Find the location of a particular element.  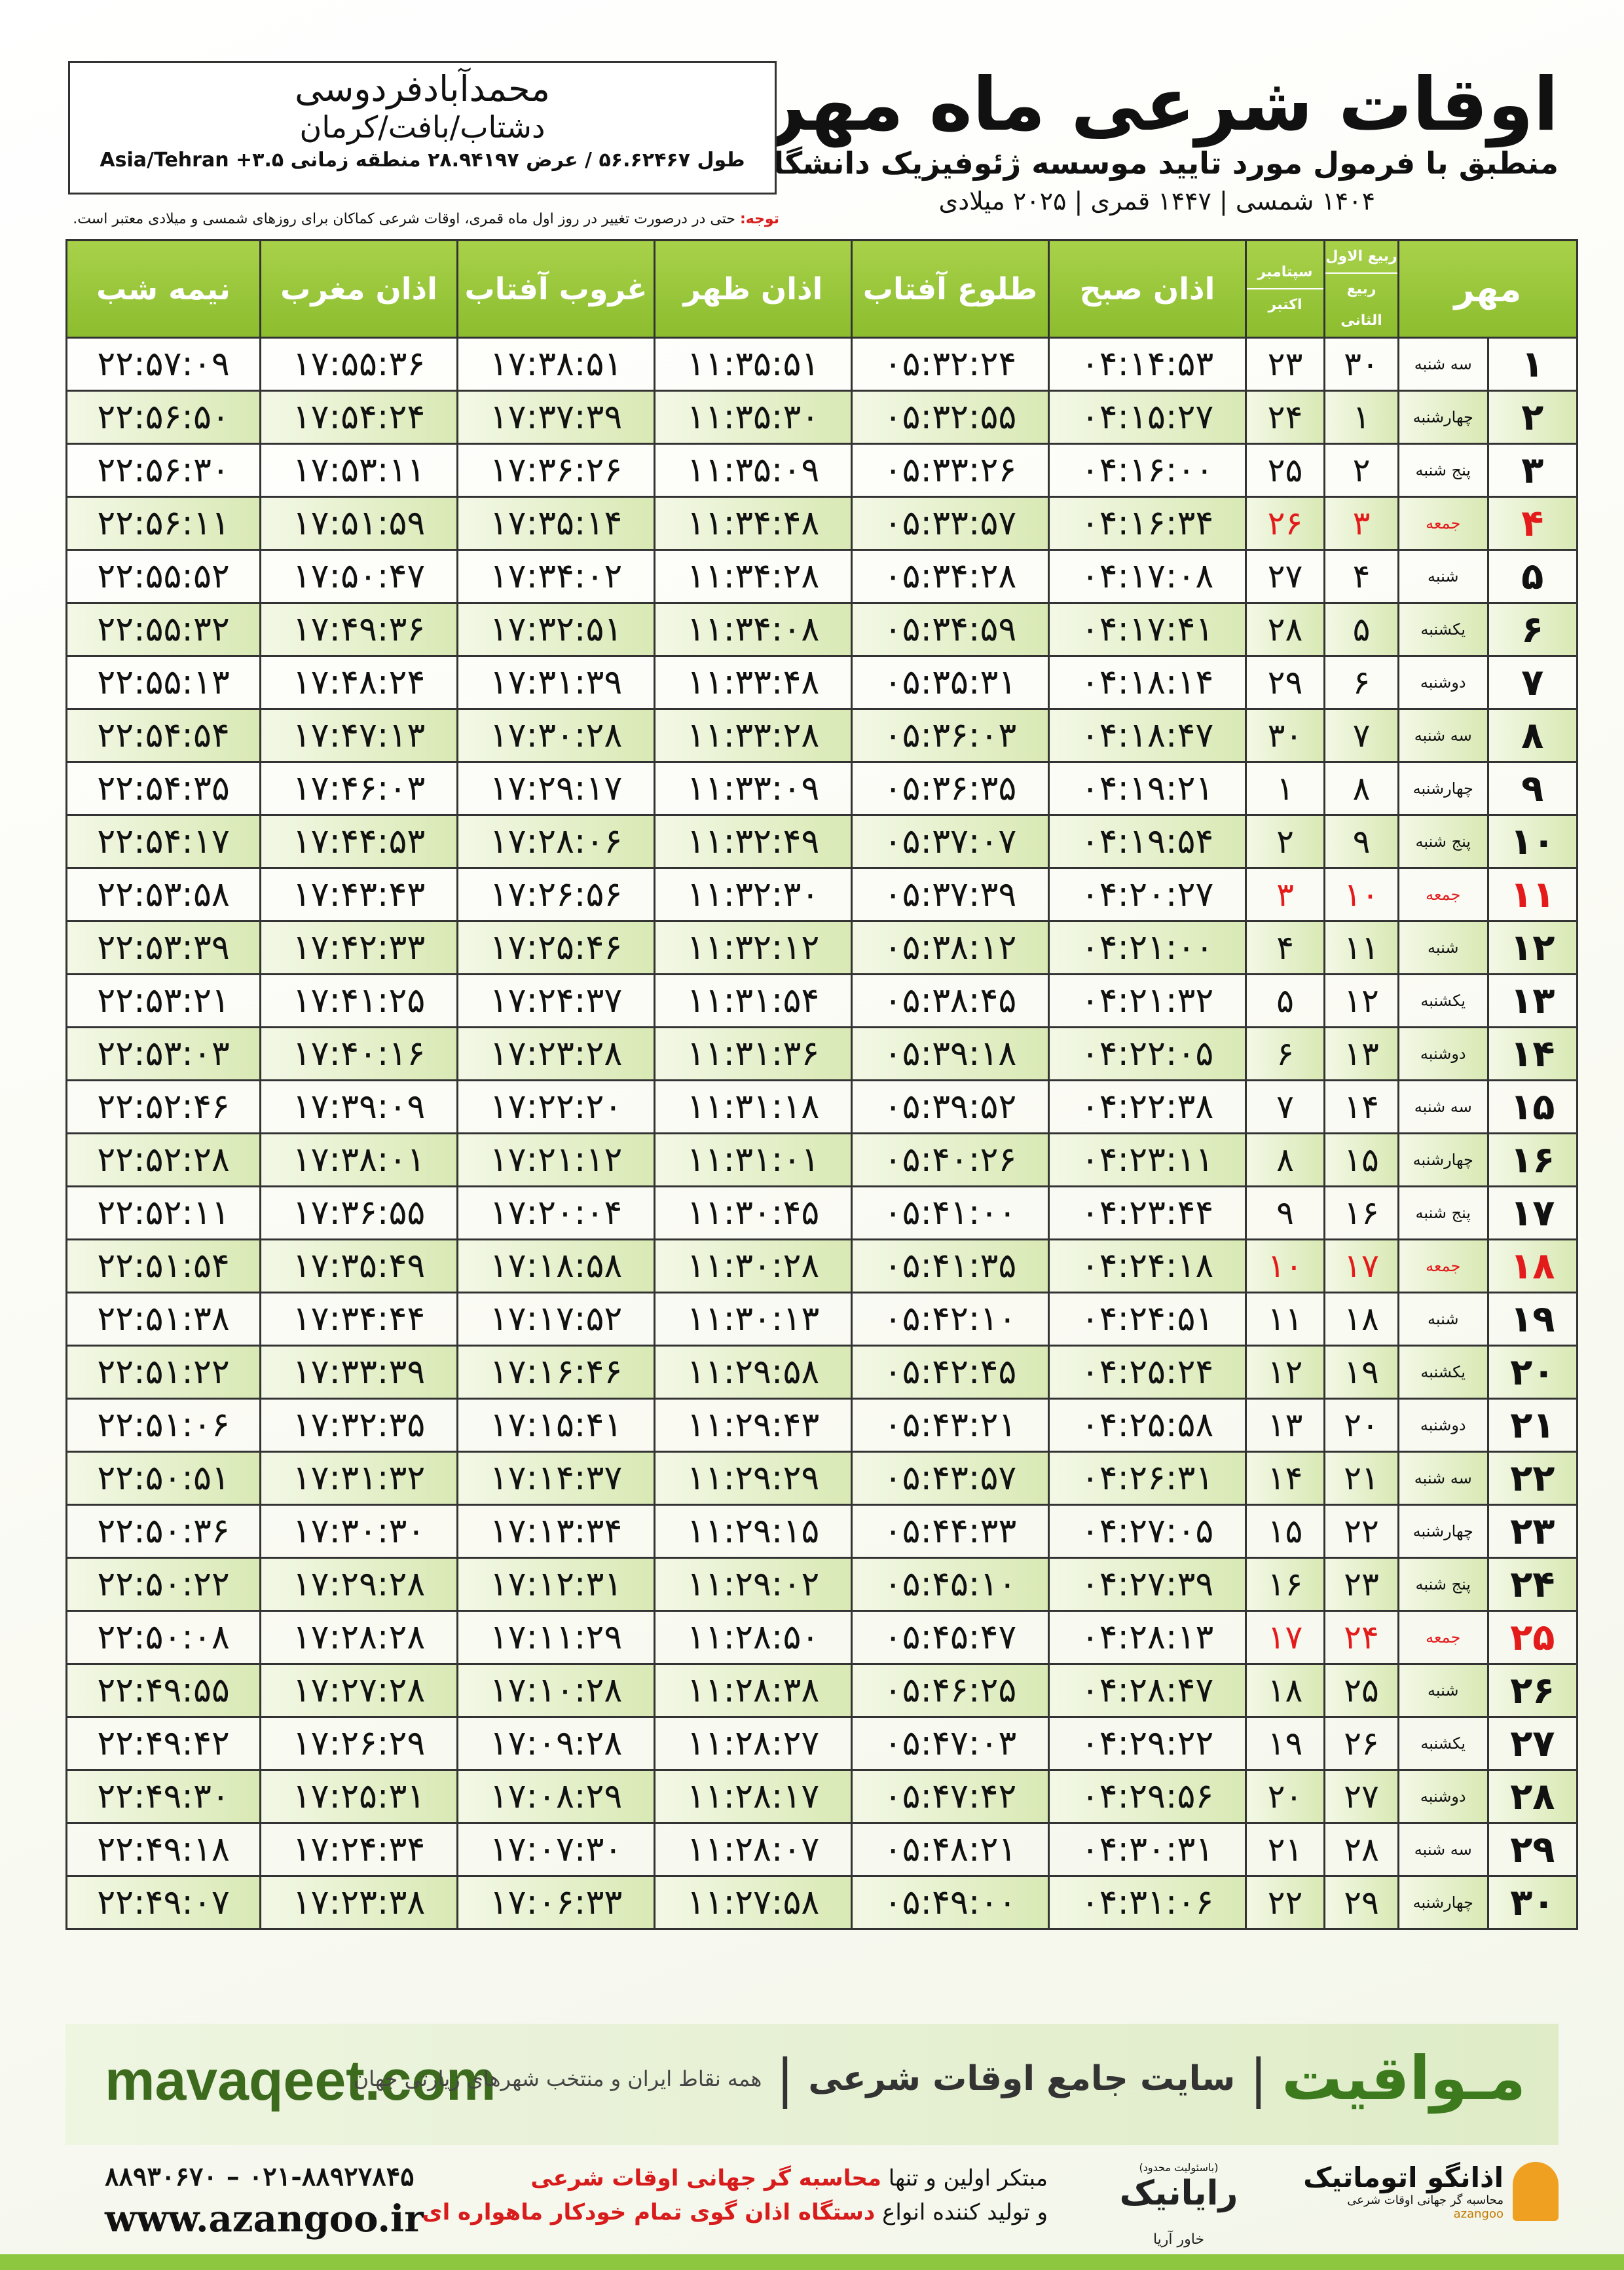

time-cell: ۱۷:۳۷:۳۹ is located at coordinates (555, 417).